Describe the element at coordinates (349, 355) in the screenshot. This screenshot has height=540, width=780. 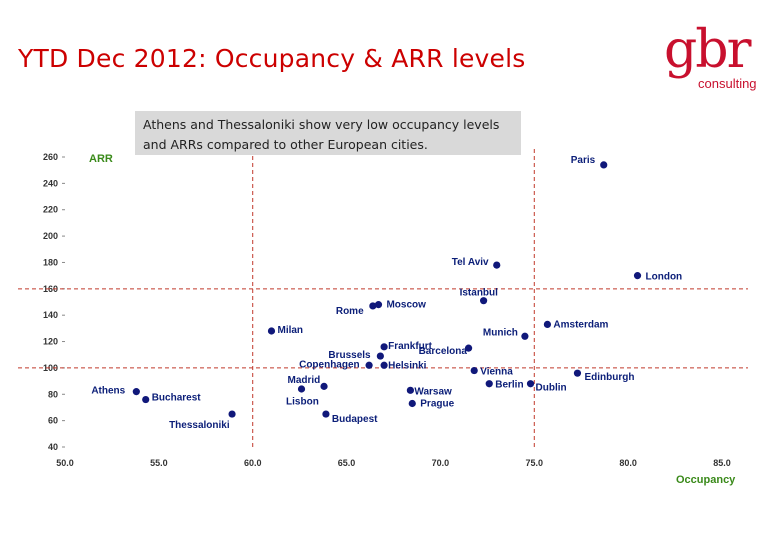
I see `point-label-brussels: Brussels` at that location.